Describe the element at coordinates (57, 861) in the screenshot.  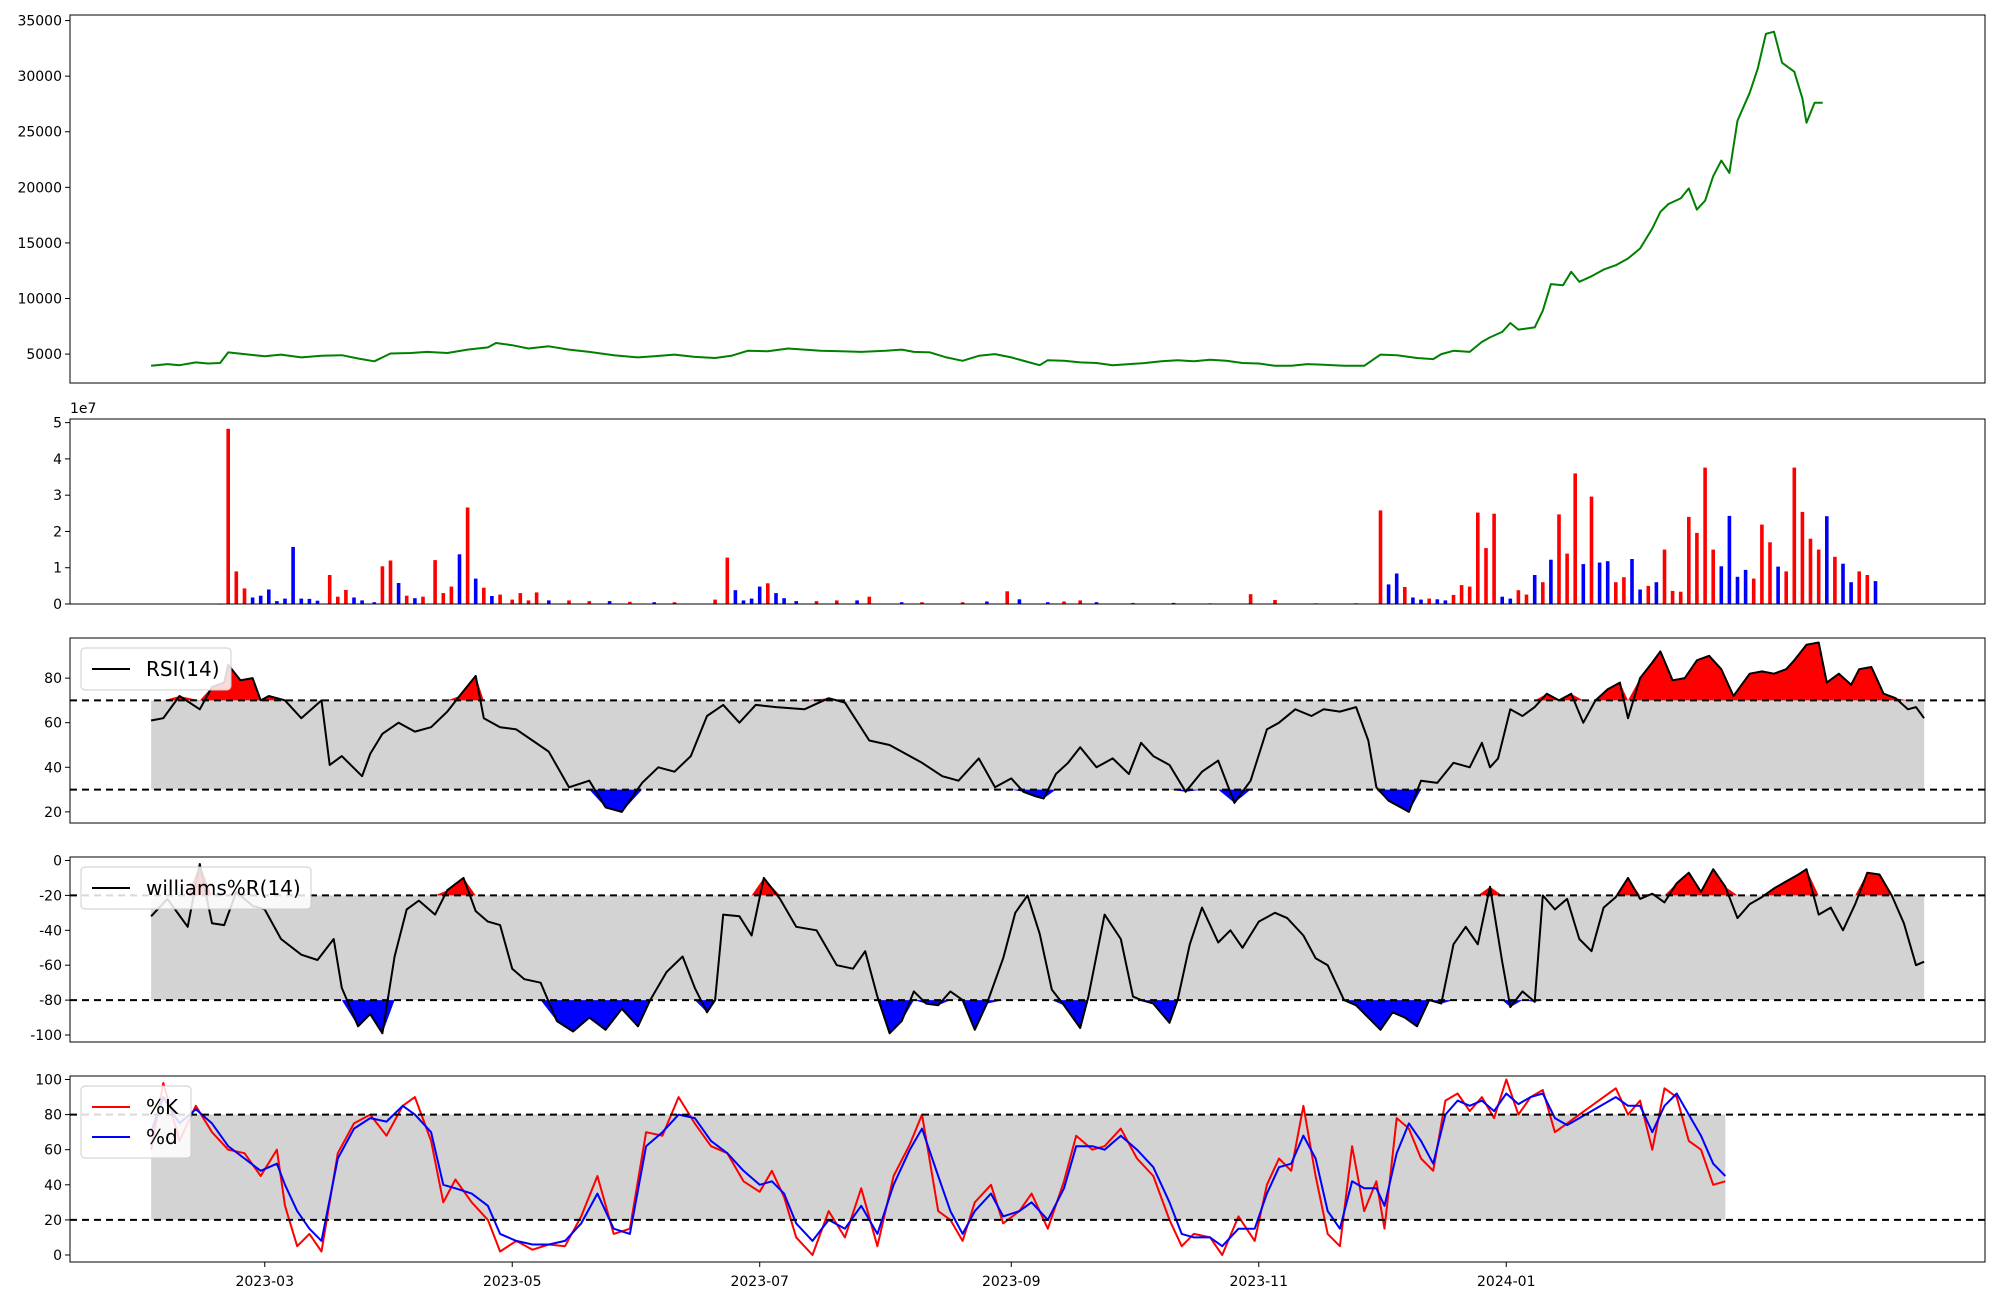
I see `y-tick-label: 0` at that location.